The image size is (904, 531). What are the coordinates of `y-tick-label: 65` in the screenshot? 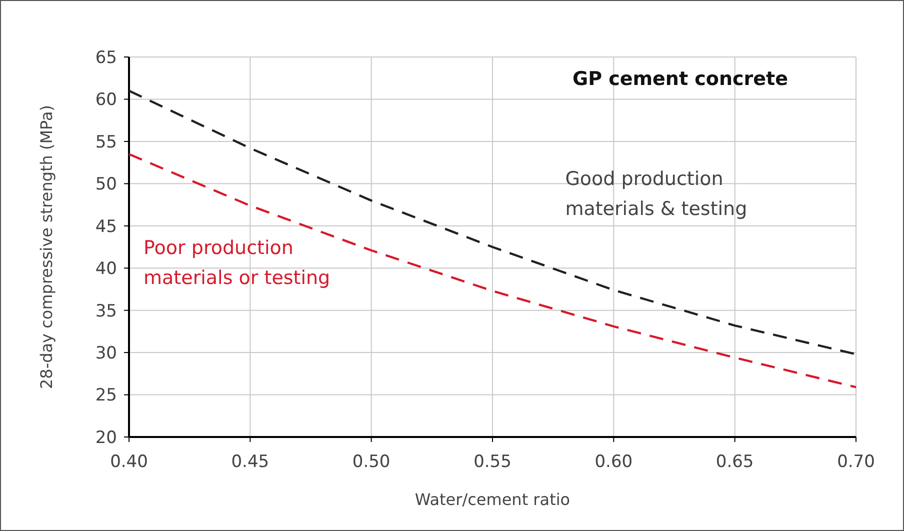 It's located at (106, 58).